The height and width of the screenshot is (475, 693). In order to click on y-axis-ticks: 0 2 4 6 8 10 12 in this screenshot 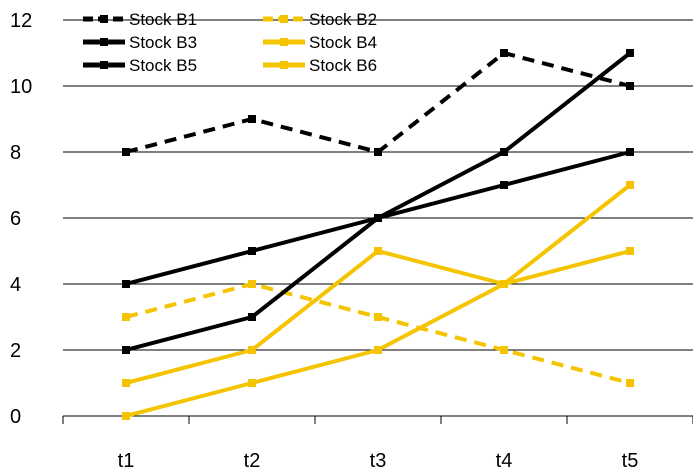, I will do `click(21, 219)`.